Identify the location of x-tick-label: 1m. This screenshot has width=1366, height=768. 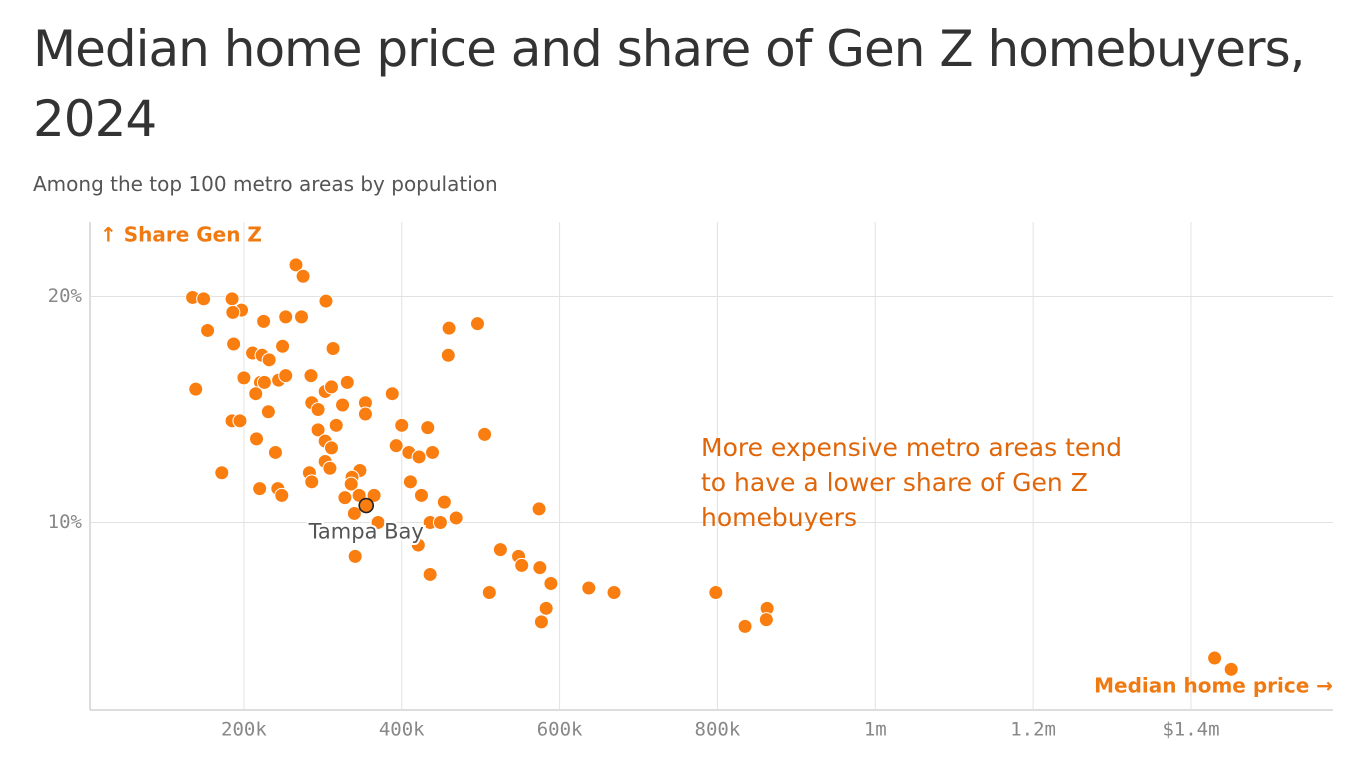
(875, 730).